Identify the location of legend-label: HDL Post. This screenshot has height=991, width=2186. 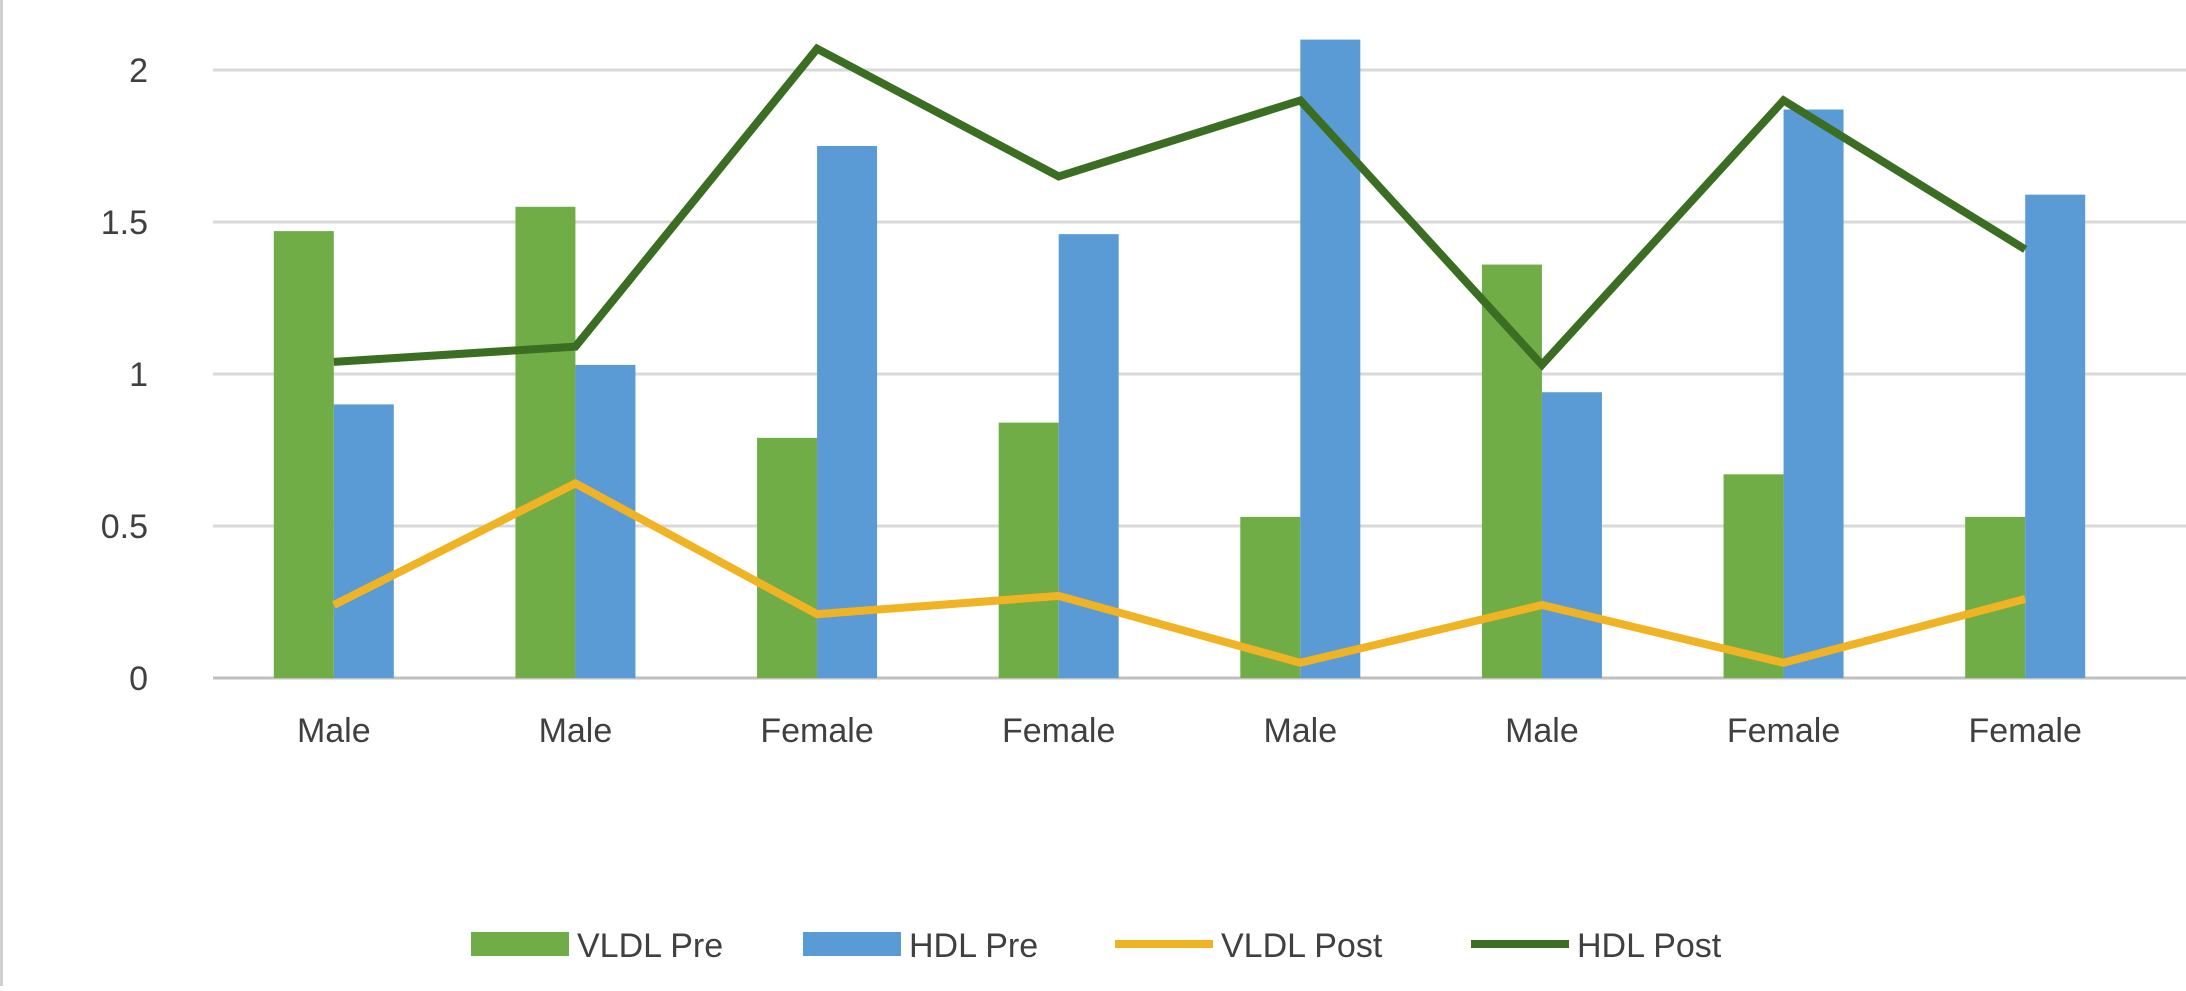
(1649, 946).